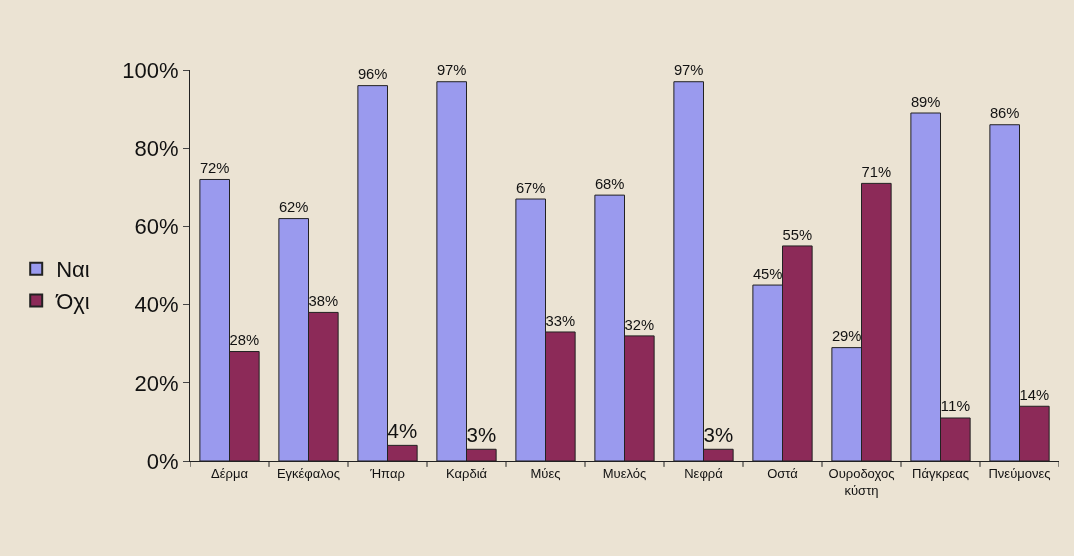 The height and width of the screenshot is (556, 1074). What do you see at coordinates (387, 473) in the screenshot?
I see `x-tick-label: Ήπαρ` at bounding box center [387, 473].